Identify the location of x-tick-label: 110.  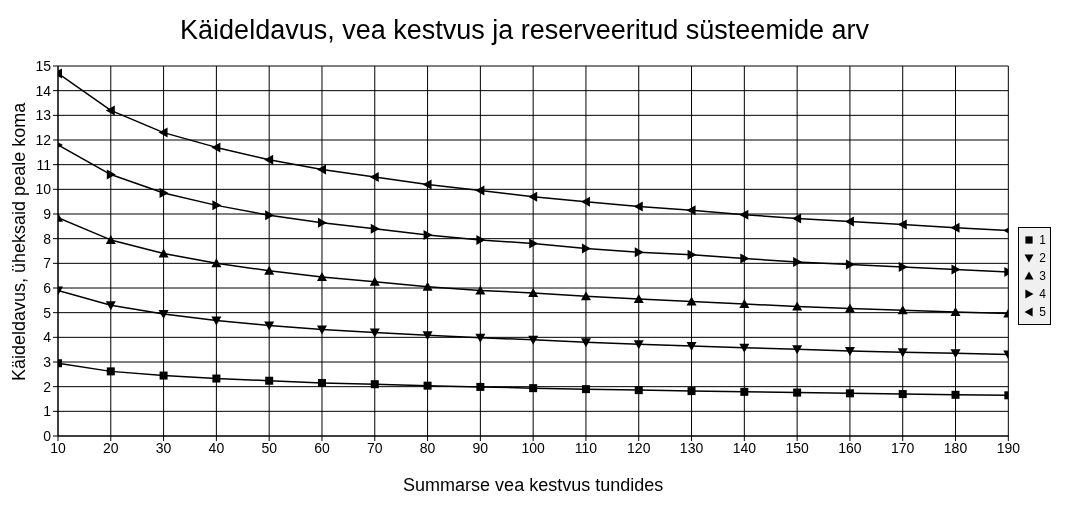
(586, 447).